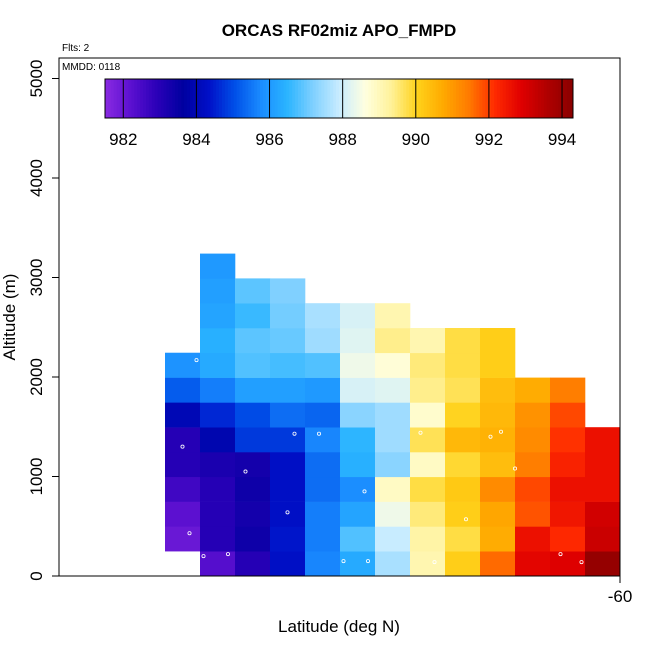  What do you see at coordinates (620, 591) in the screenshot?
I see `x-axis: -60` at bounding box center [620, 591].